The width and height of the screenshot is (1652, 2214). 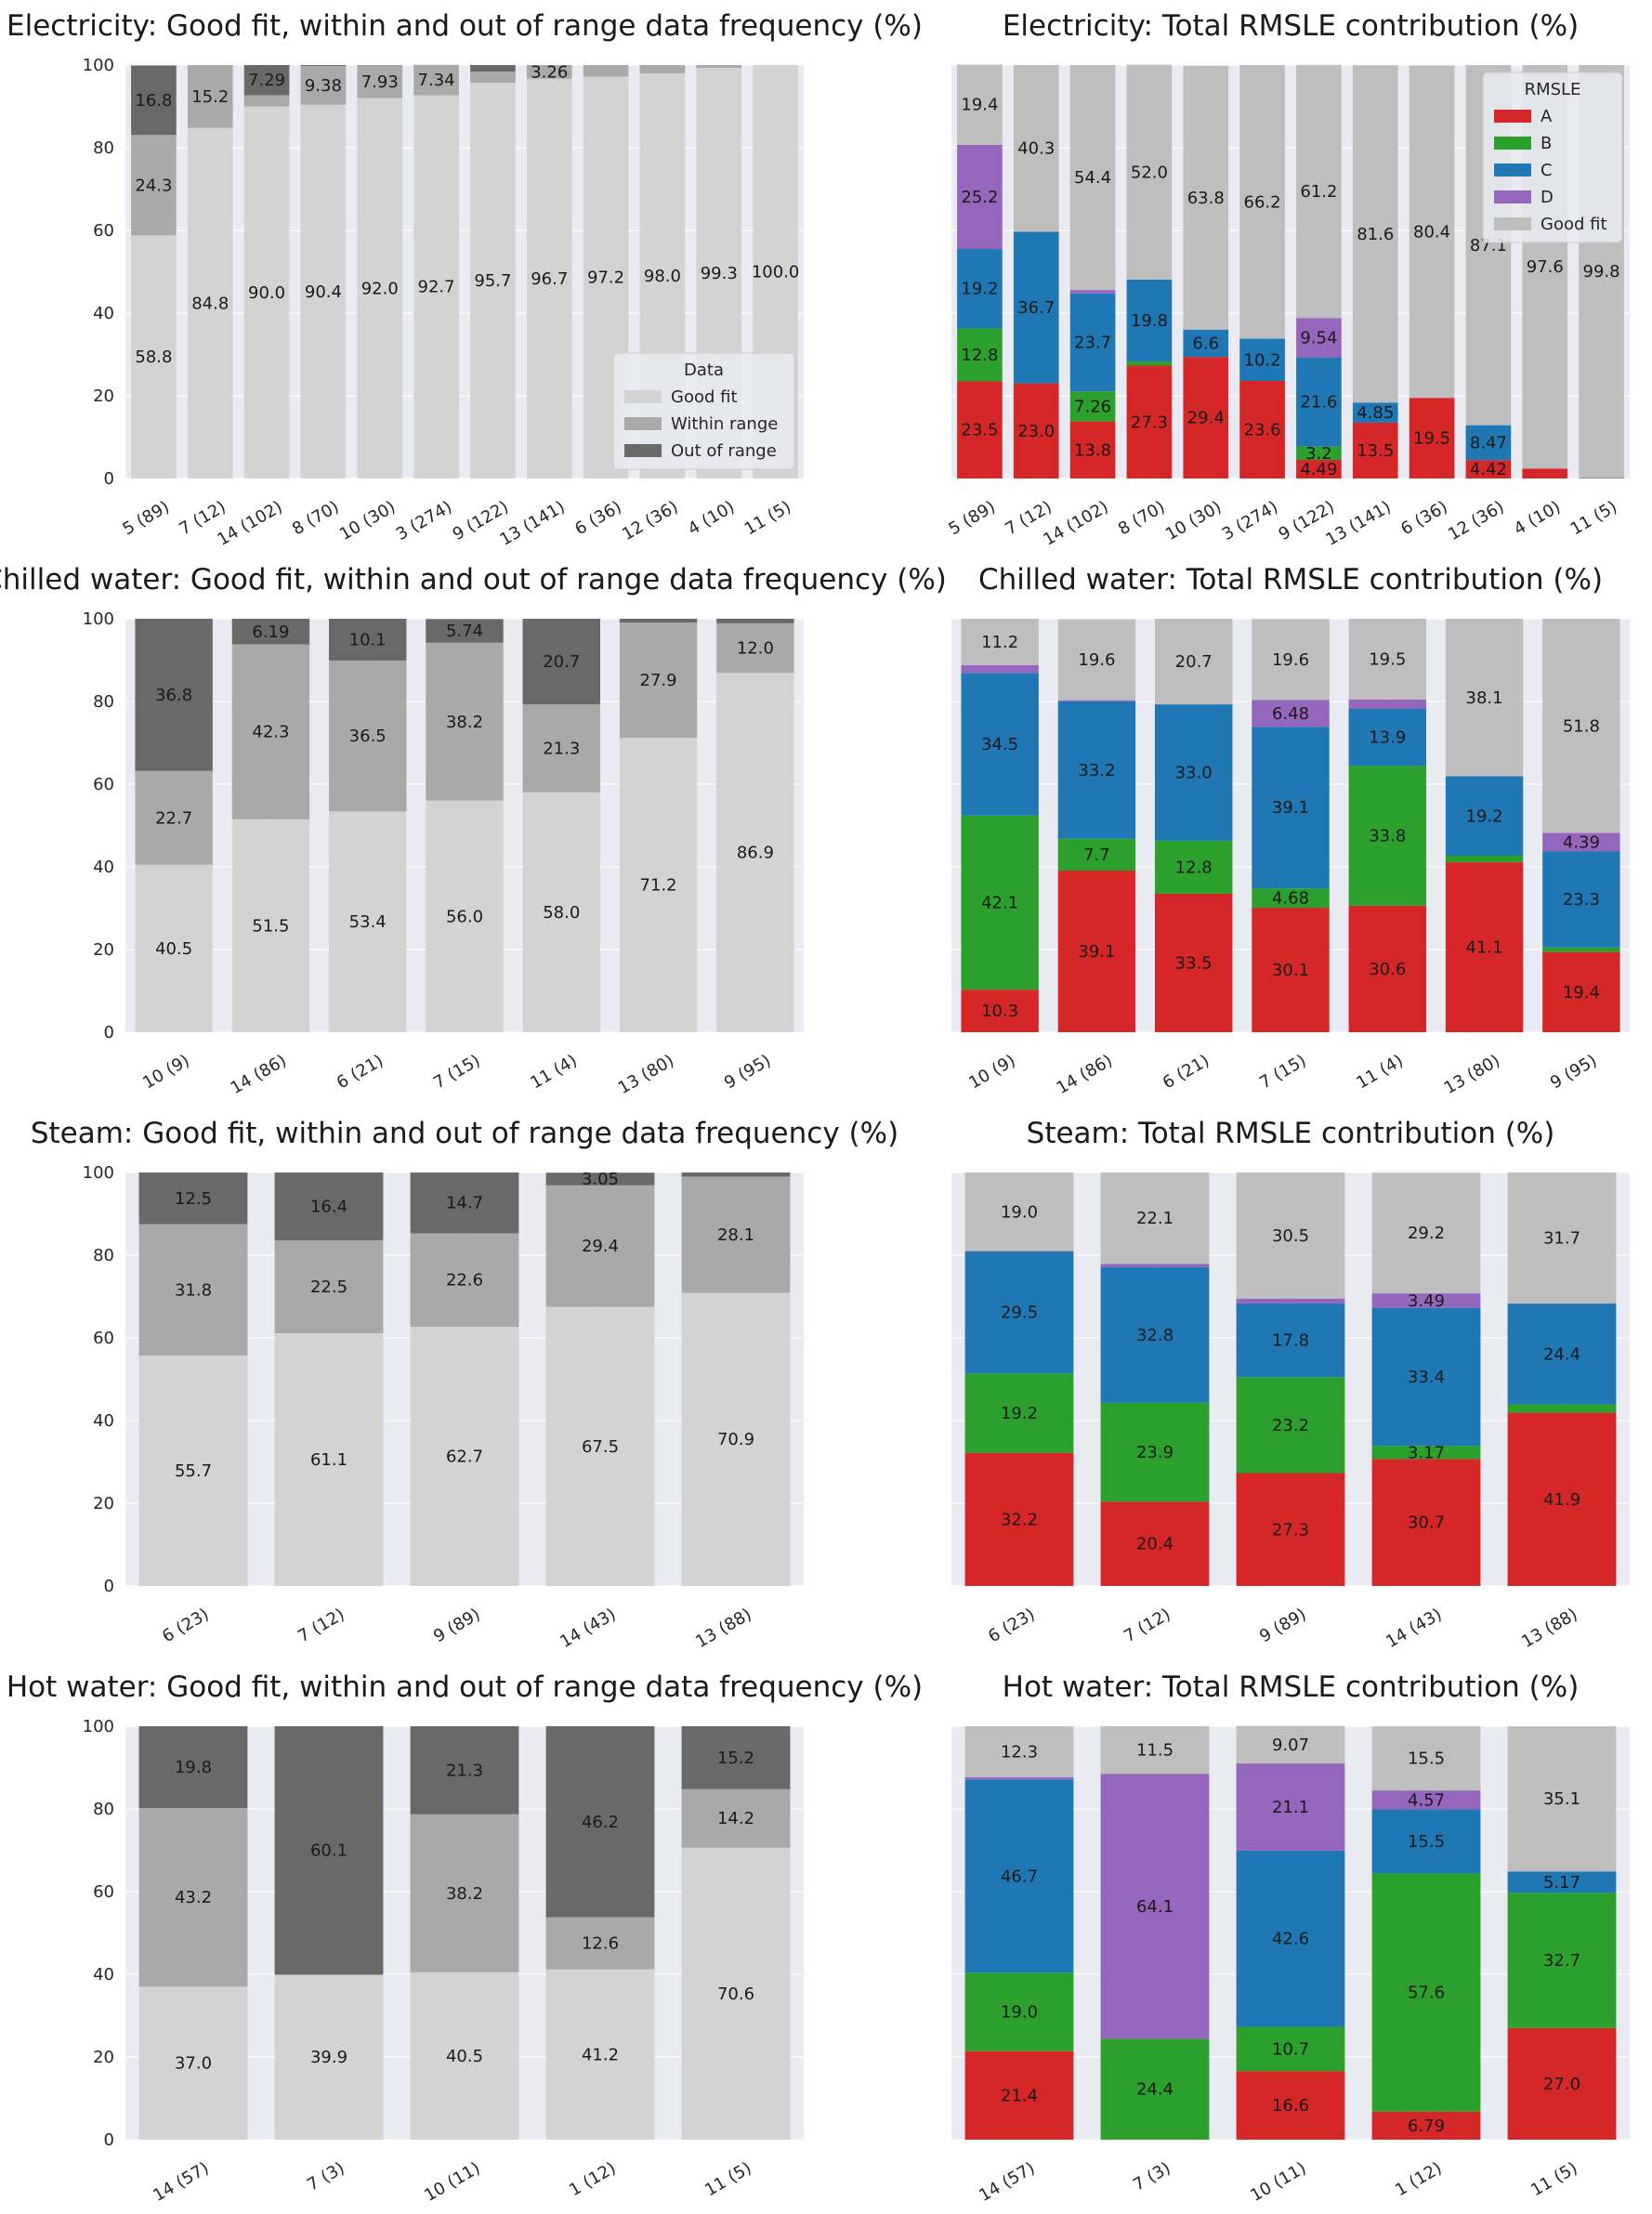 I want to click on data-label: 71.2, so click(x=659, y=886).